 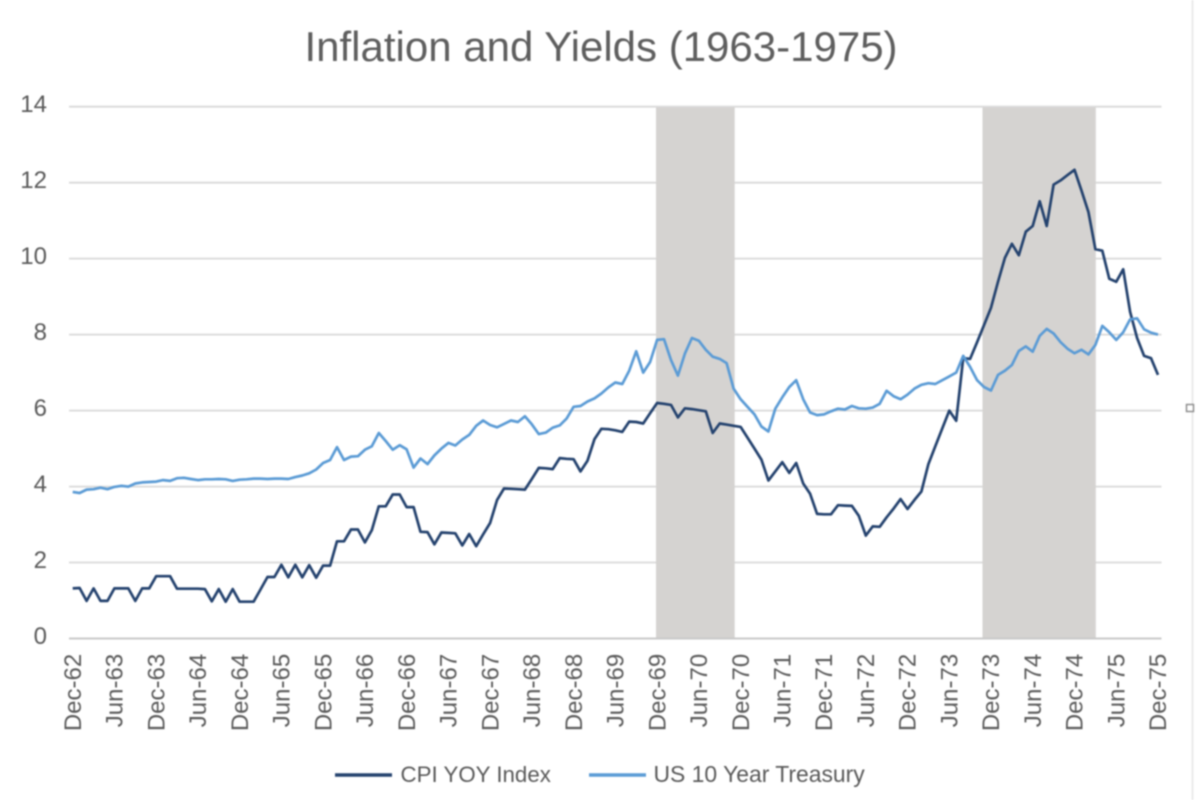 I want to click on svg-text: Jun-73, so click(x=950, y=690).